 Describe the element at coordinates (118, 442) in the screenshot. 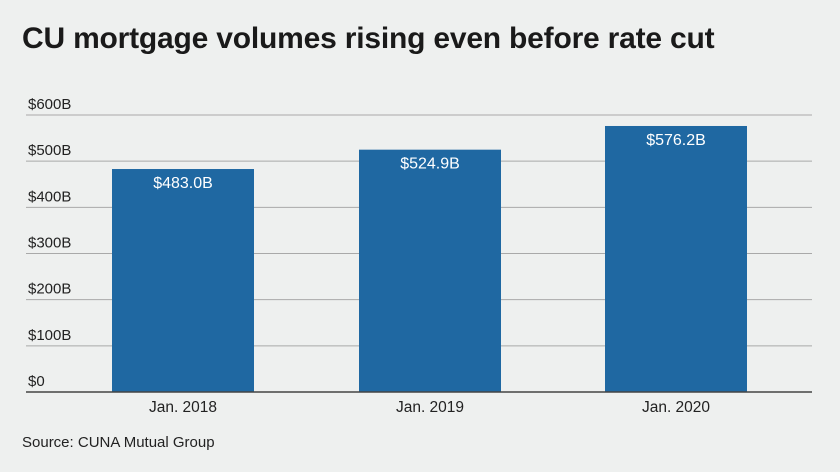

I see `source-note: Source: CUNA Mutual Group` at that location.